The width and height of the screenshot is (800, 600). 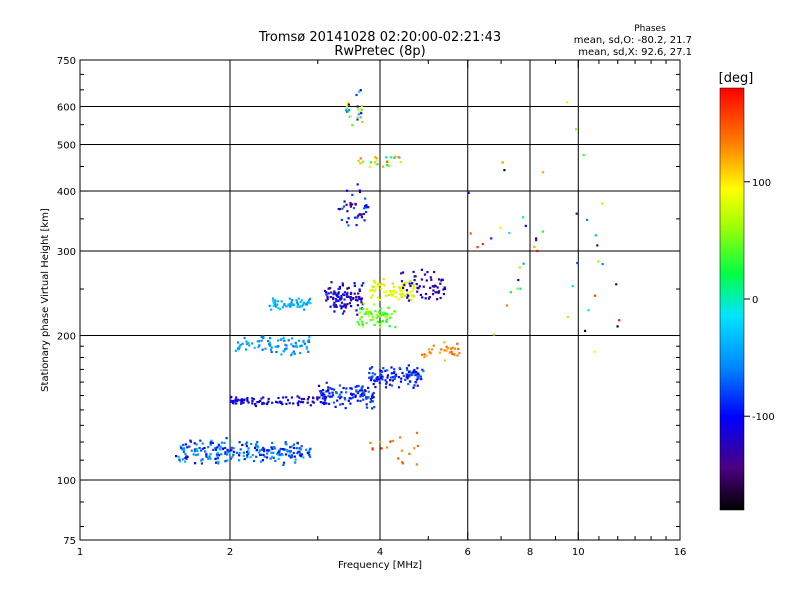 What do you see at coordinates (379, 37) in the screenshot?
I see `chart-title: Tromsø 20141028 02:20:00-02:21:43` at bounding box center [379, 37].